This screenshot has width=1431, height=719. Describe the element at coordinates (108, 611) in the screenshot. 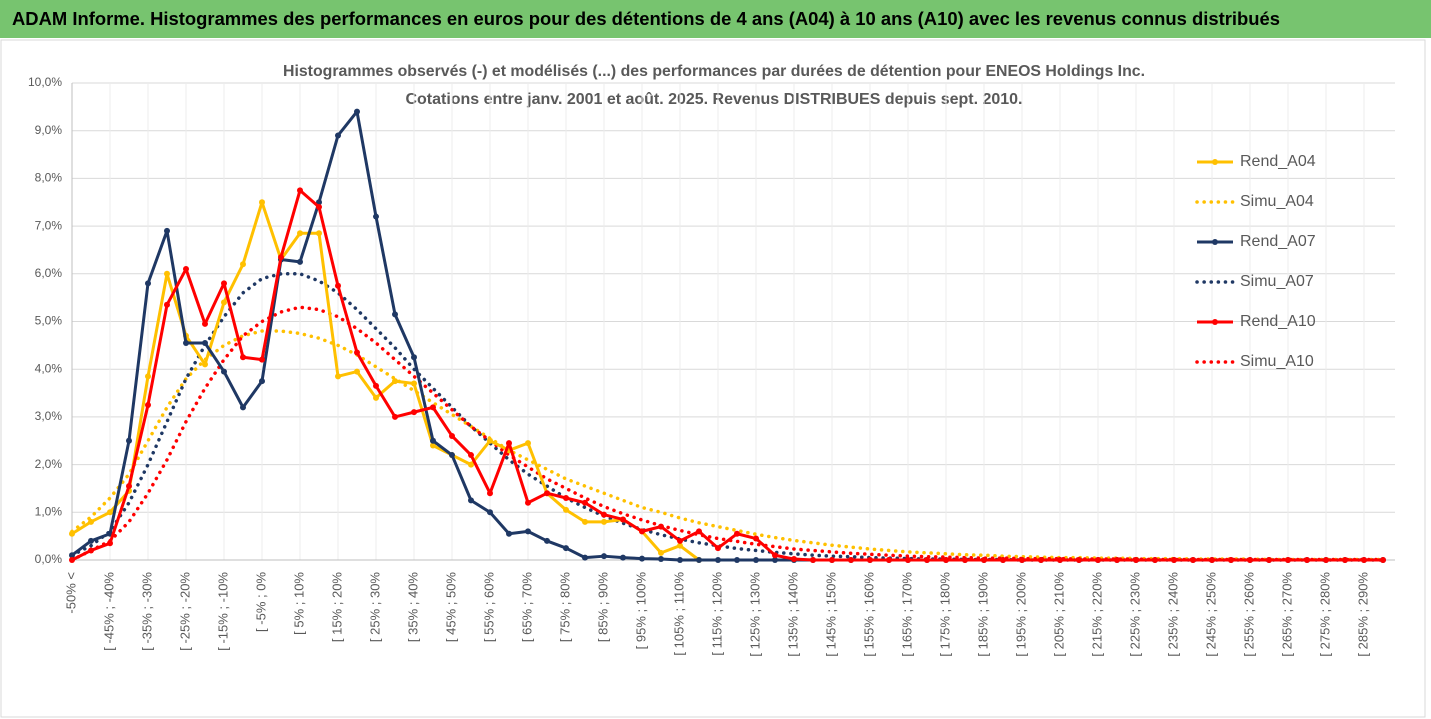

I see `x-tick-label: [ -45% ; -40%` at that location.